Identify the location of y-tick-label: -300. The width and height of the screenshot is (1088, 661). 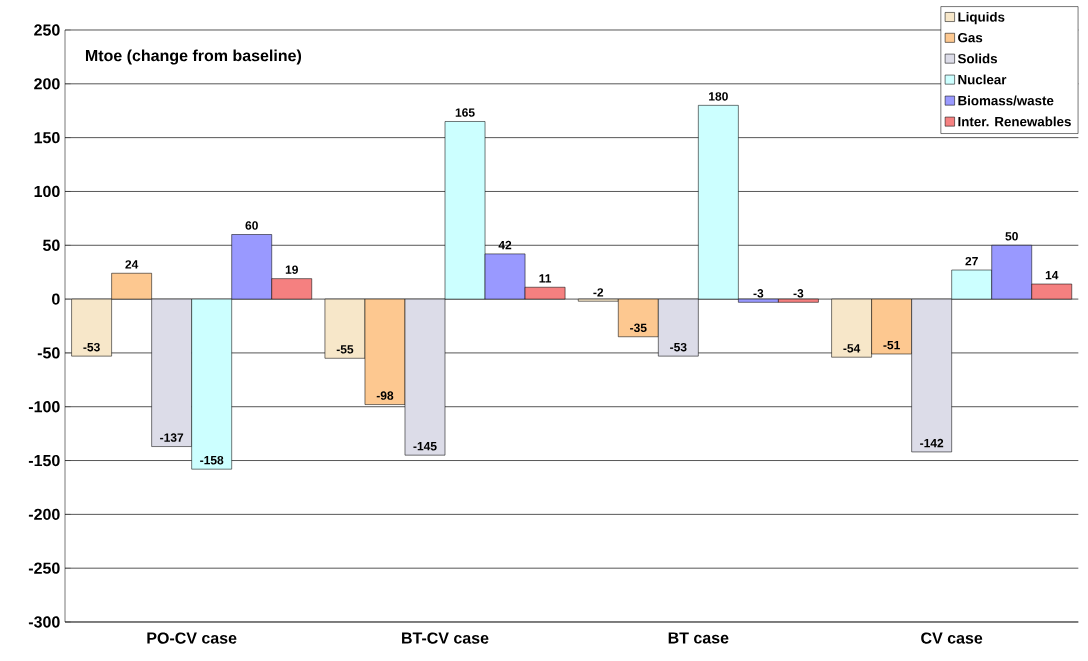
(44, 622).